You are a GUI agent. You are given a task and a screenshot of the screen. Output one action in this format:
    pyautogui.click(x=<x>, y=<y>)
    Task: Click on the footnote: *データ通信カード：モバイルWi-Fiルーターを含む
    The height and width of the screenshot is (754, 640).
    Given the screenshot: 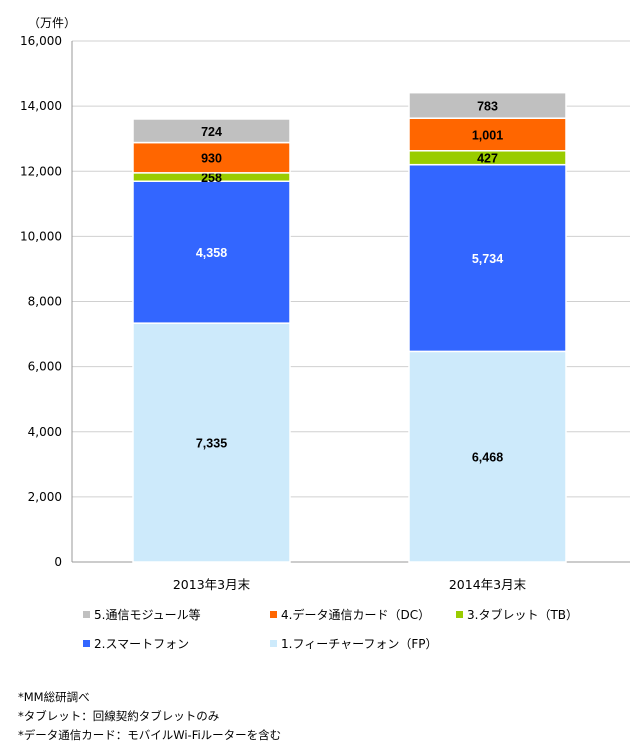 What is the action you would take?
    pyautogui.click(x=150, y=735)
    